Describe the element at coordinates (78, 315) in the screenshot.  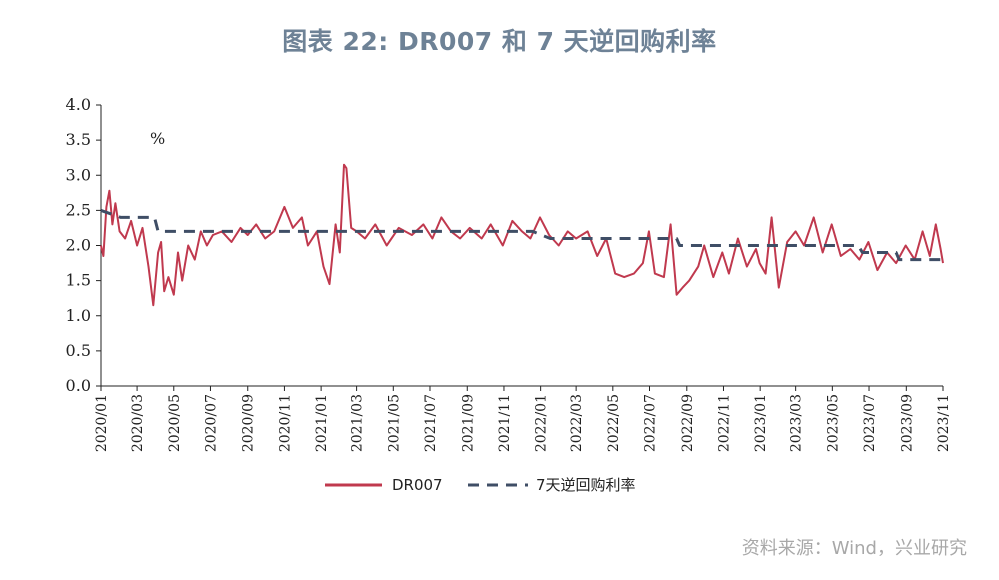
I see `y-tick-label: 1.0` at that location.